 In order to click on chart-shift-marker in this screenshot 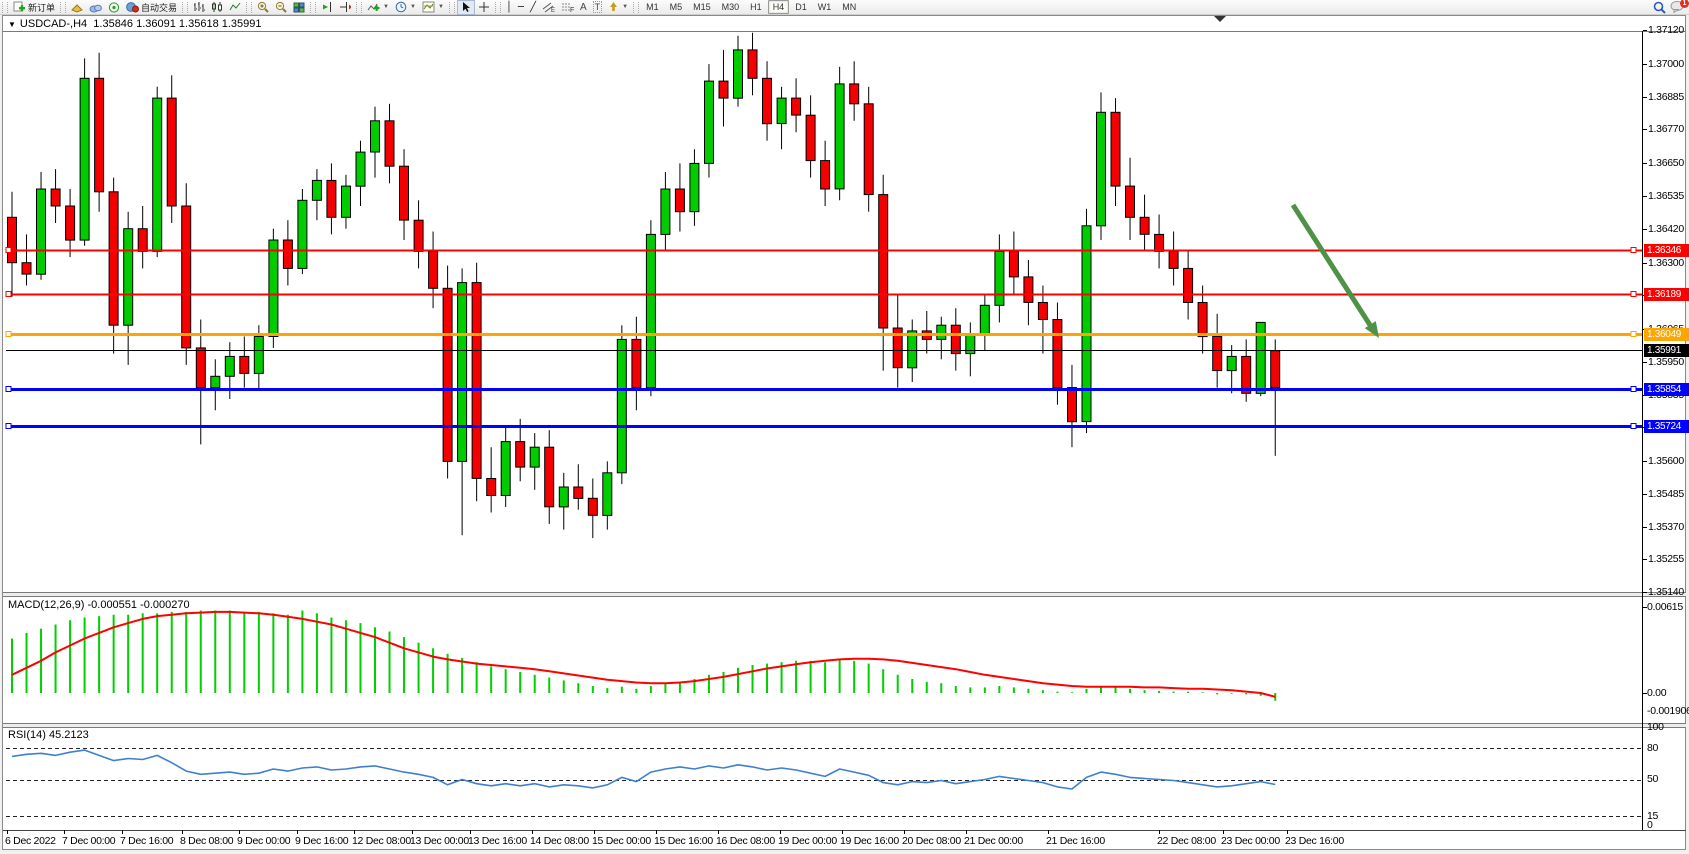, I will do `click(1220, 19)`.